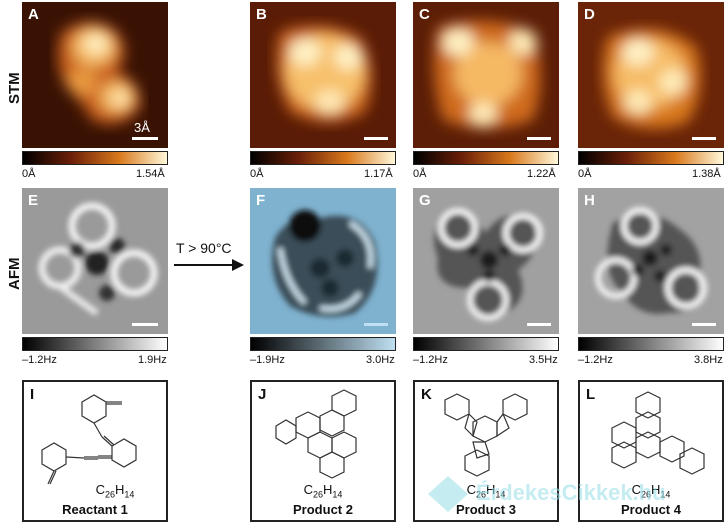 This screenshot has width=728, height=528. What do you see at coordinates (486, 158) in the screenshot?
I see `stm-colorbar-c` at bounding box center [486, 158].